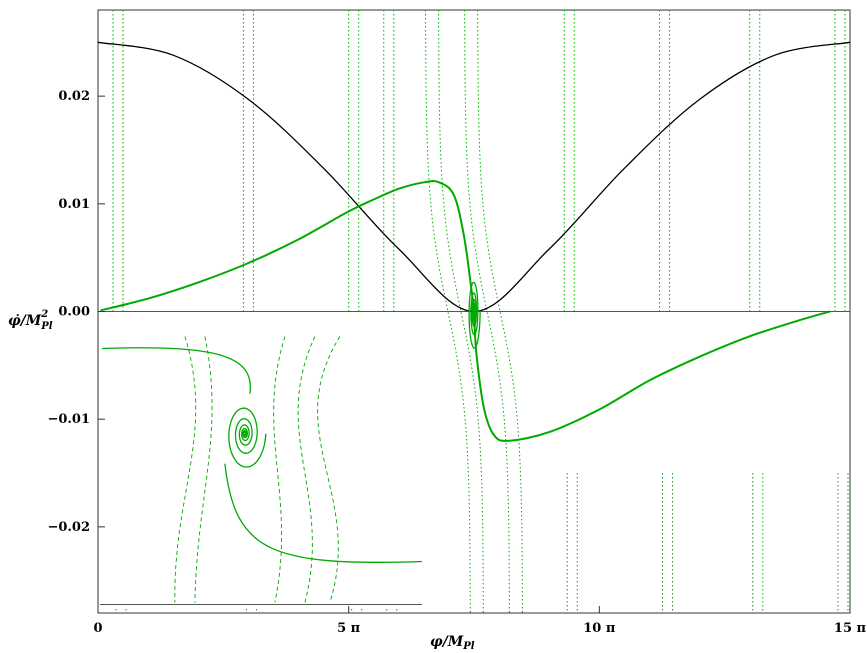 The width and height of the screenshot is (867, 653). I want to click on y-tick-label: −0.01, so click(68, 419).